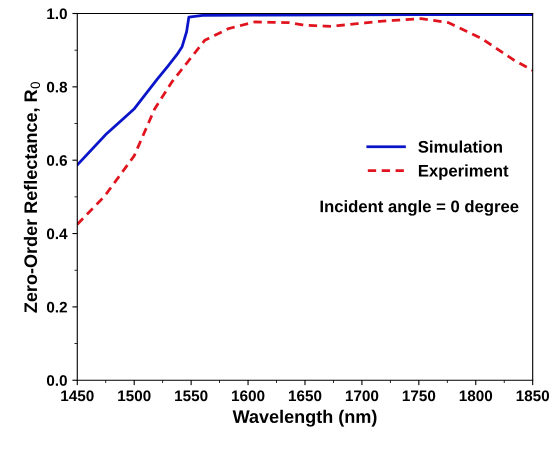 The height and width of the screenshot is (450, 552). What do you see at coordinates (57, 234) in the screenshot?
I see `y-tick-label: 0.4` at bounding box center [57, 234].